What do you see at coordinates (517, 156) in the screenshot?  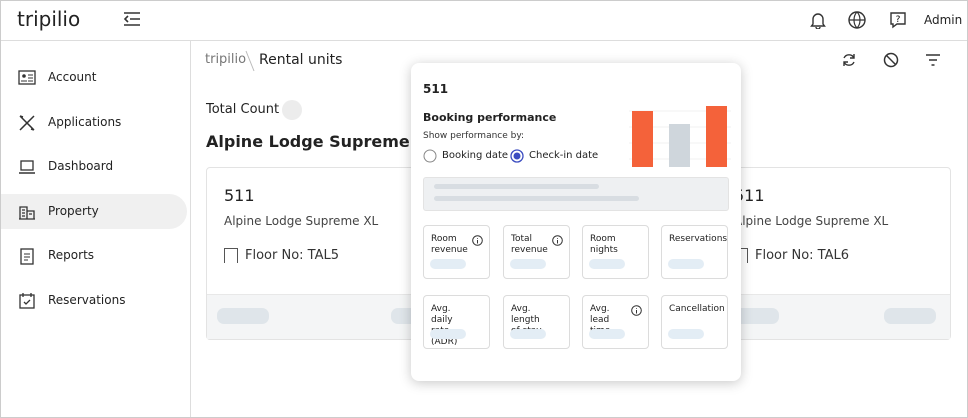 I see `radio-checked` at bounding box center [517, 156].